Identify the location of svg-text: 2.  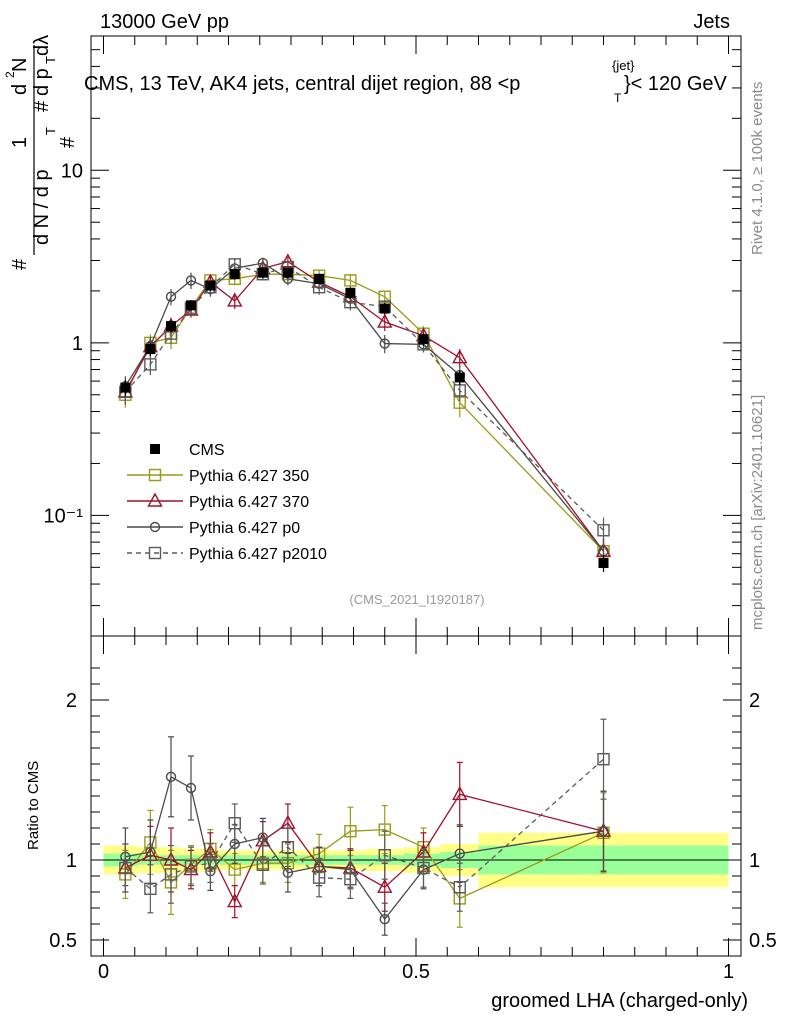
(10, 74).